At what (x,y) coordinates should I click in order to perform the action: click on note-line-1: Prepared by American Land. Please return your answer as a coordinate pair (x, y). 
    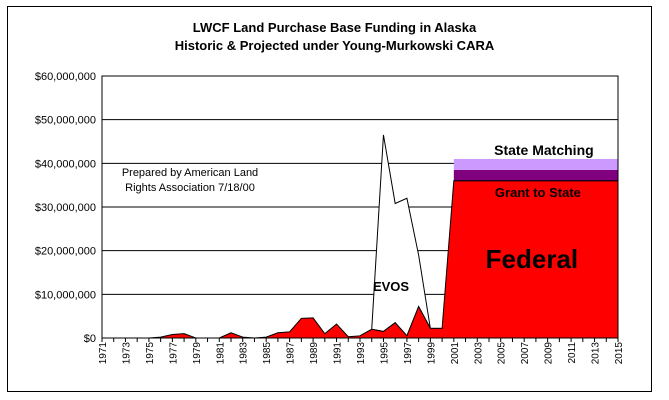
    Looking at the image, I should click on (190, 173).